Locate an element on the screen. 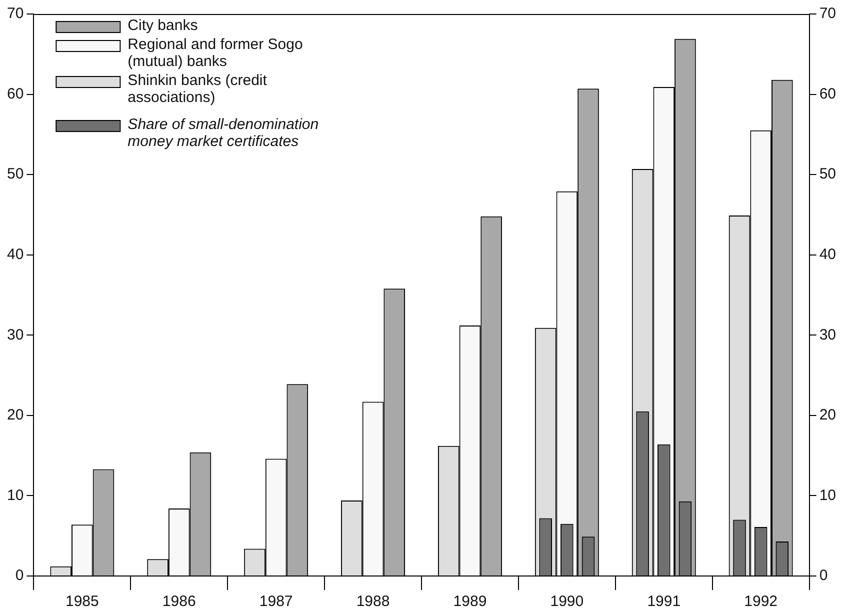  y2-tick-label: 10 is located at coordinates (827, 495).